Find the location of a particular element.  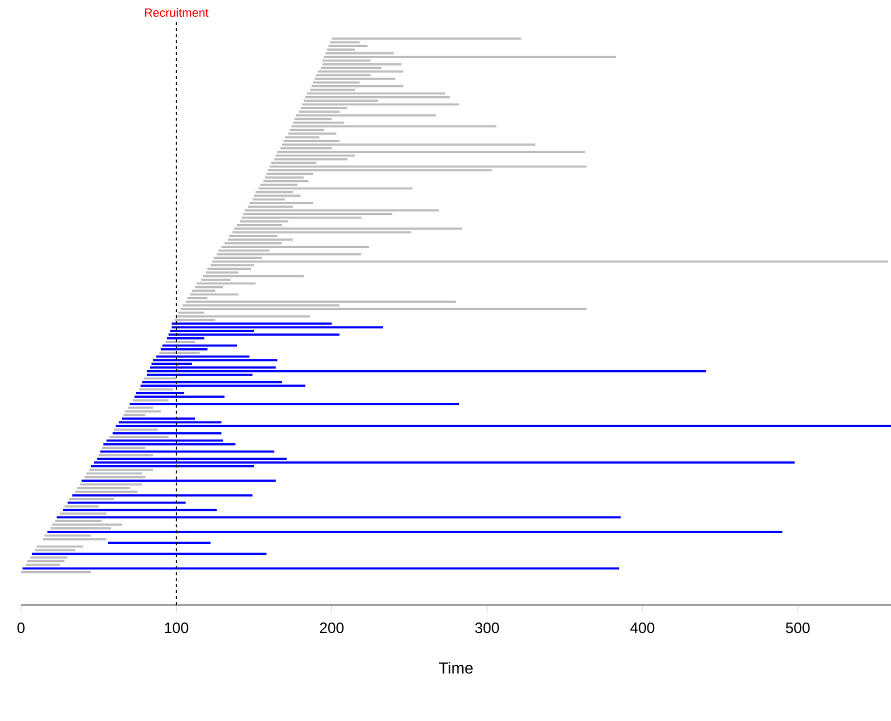

ref-line-label: Recruitment is located at coordinates (176, 12).